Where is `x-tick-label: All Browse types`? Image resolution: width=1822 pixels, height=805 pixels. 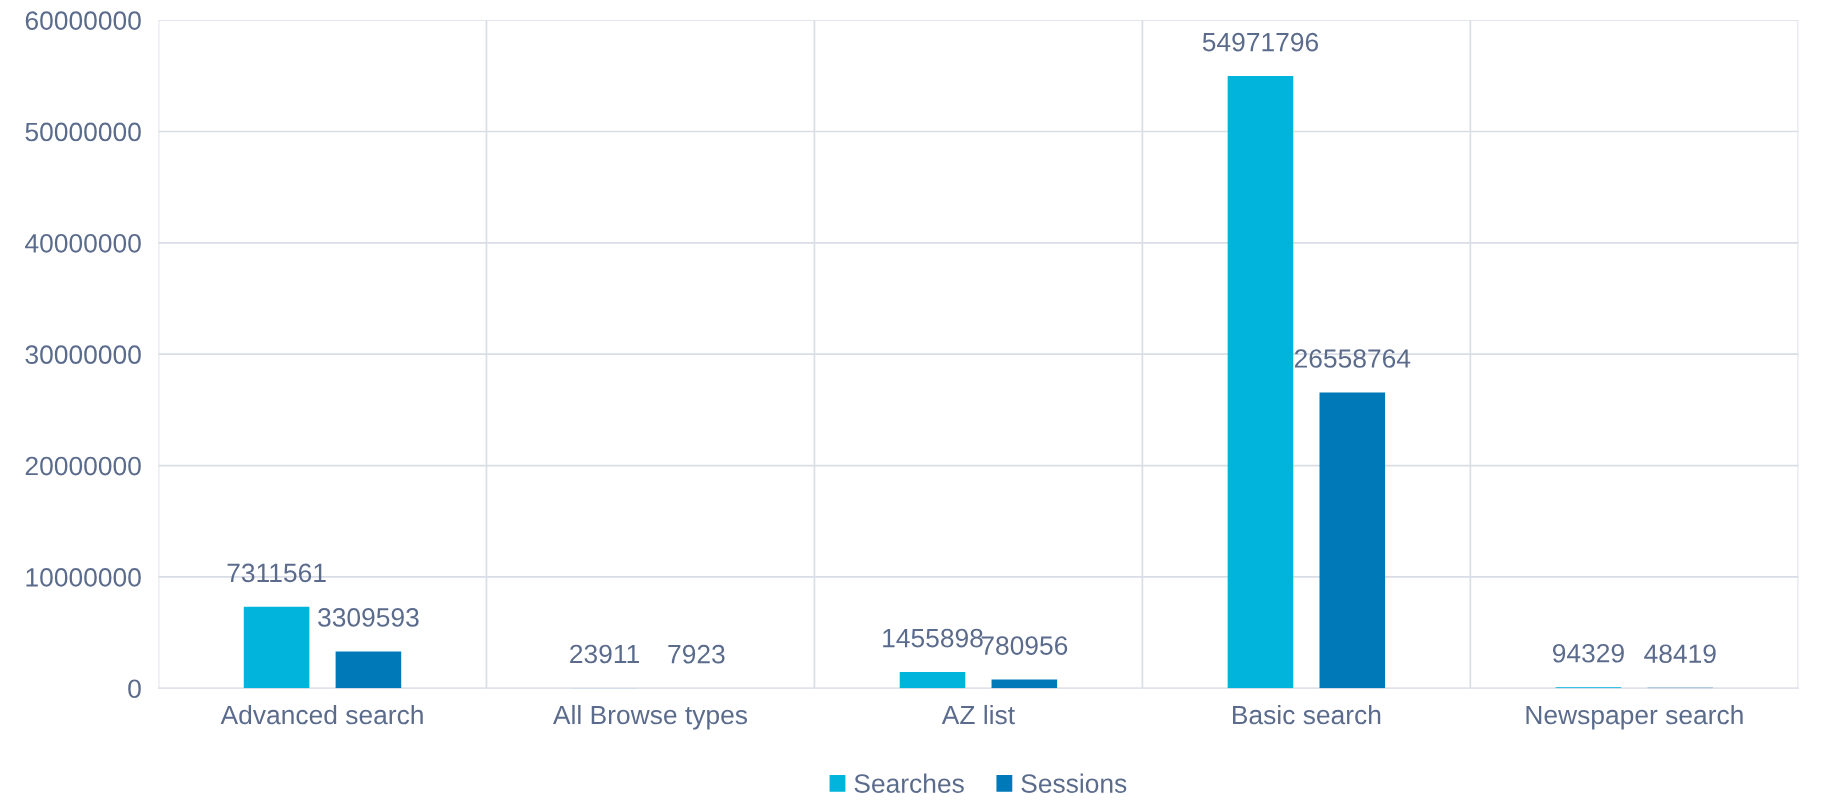 x-tick-label: All Browse types is located at coordinates (650, 717).